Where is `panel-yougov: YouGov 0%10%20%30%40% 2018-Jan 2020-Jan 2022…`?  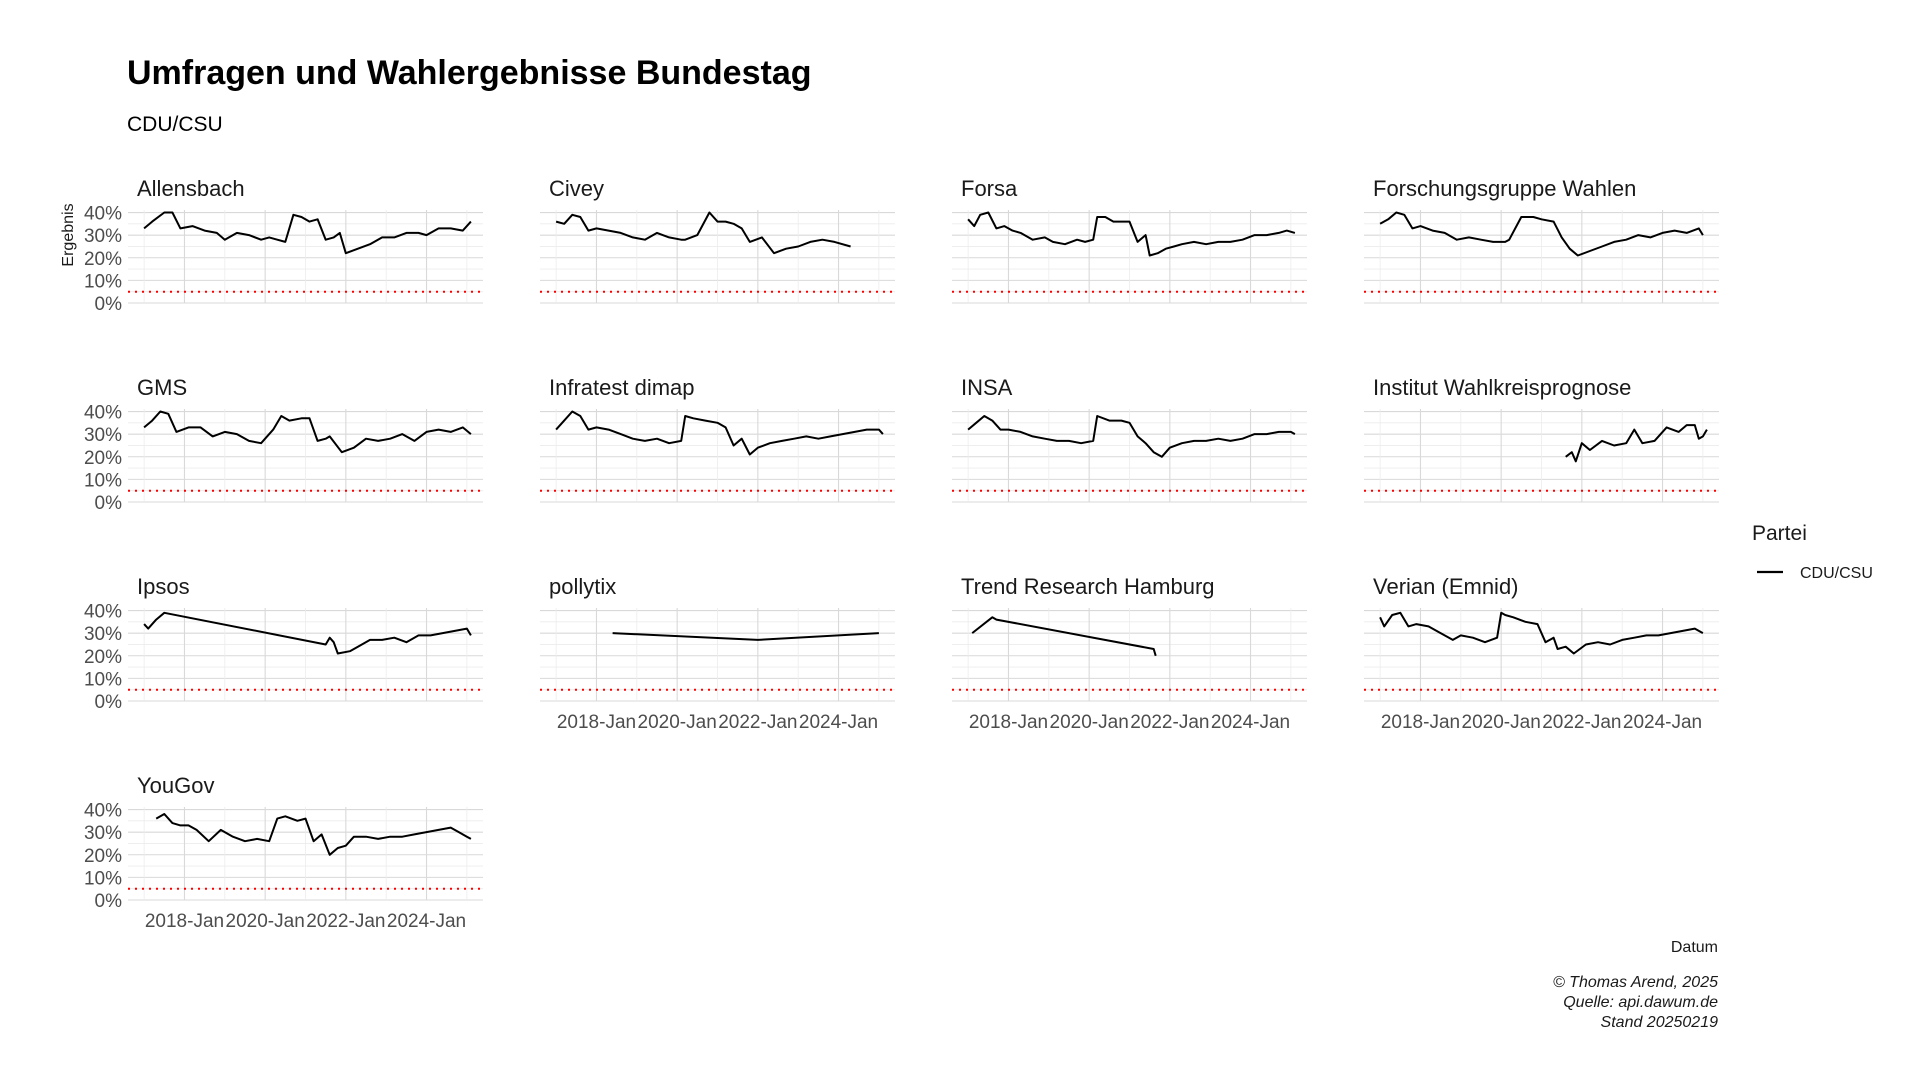
panel-yougov: YouGov 0%10%20%30%40% 2018-Jan 2020-Jan 2022… is located at coordinates (283, 852).